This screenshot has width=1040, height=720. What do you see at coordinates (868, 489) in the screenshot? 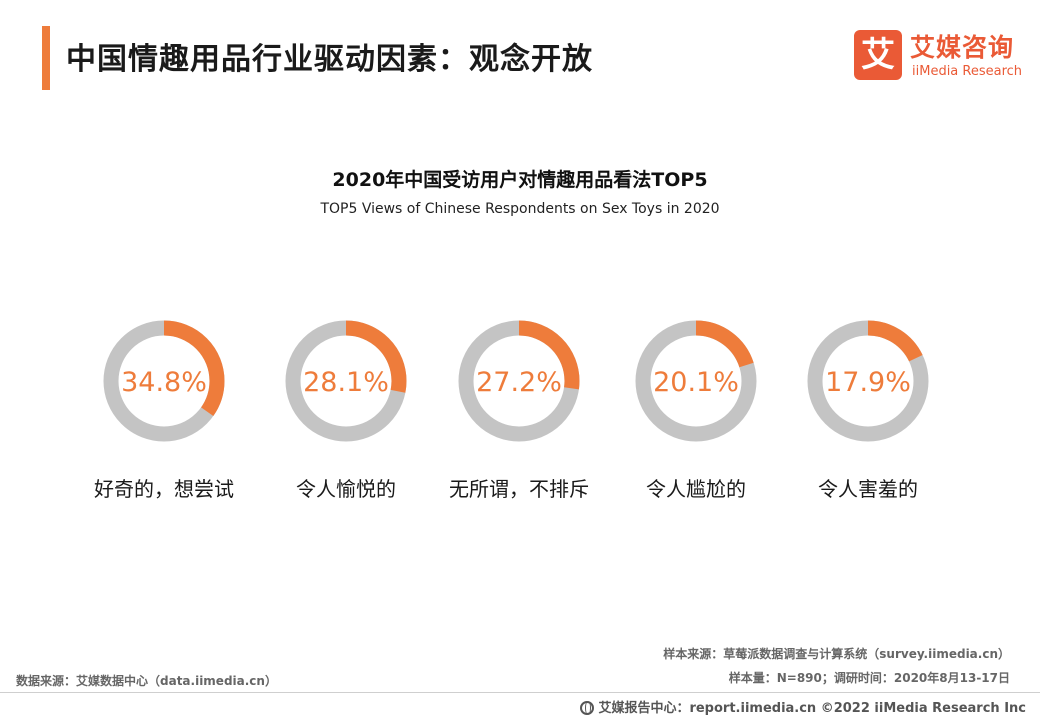
I see `donut-category-label: 令人害羞的` at bounding box center [868, 489].